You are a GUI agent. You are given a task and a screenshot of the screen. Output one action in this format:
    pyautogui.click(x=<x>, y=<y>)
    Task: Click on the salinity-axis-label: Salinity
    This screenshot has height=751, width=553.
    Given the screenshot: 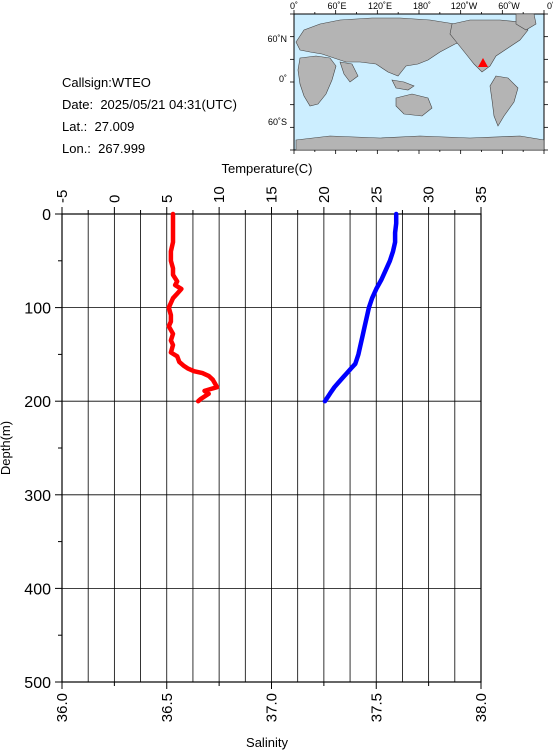 What is the action you would take?
    pyautogui.click(x=267, y=742)
    